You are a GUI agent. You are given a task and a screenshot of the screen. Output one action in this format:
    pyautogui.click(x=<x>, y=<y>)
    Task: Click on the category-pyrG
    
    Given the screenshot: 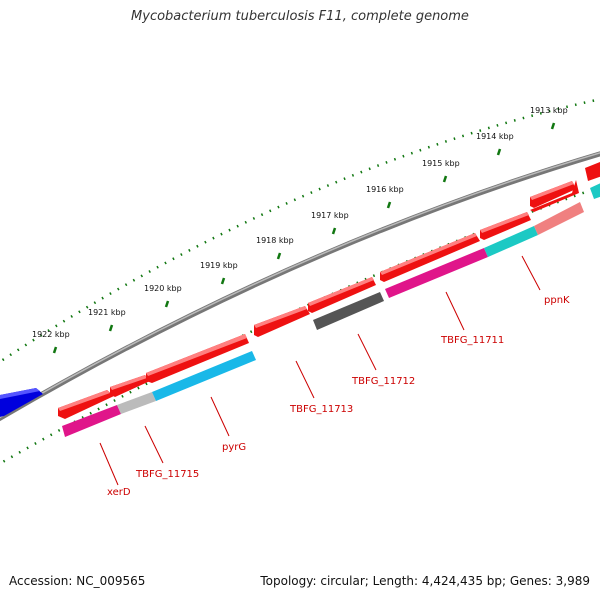 What is the action you would take?
    pyautogui.click(x=204, y=376)
    